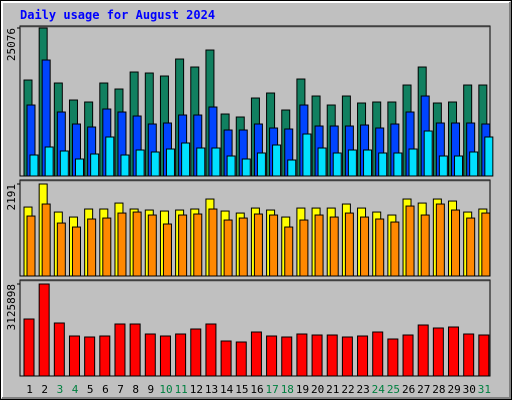 This screenshot has height=400, width=512. I want to click on x-tick-label: 25, so click(393, 389).